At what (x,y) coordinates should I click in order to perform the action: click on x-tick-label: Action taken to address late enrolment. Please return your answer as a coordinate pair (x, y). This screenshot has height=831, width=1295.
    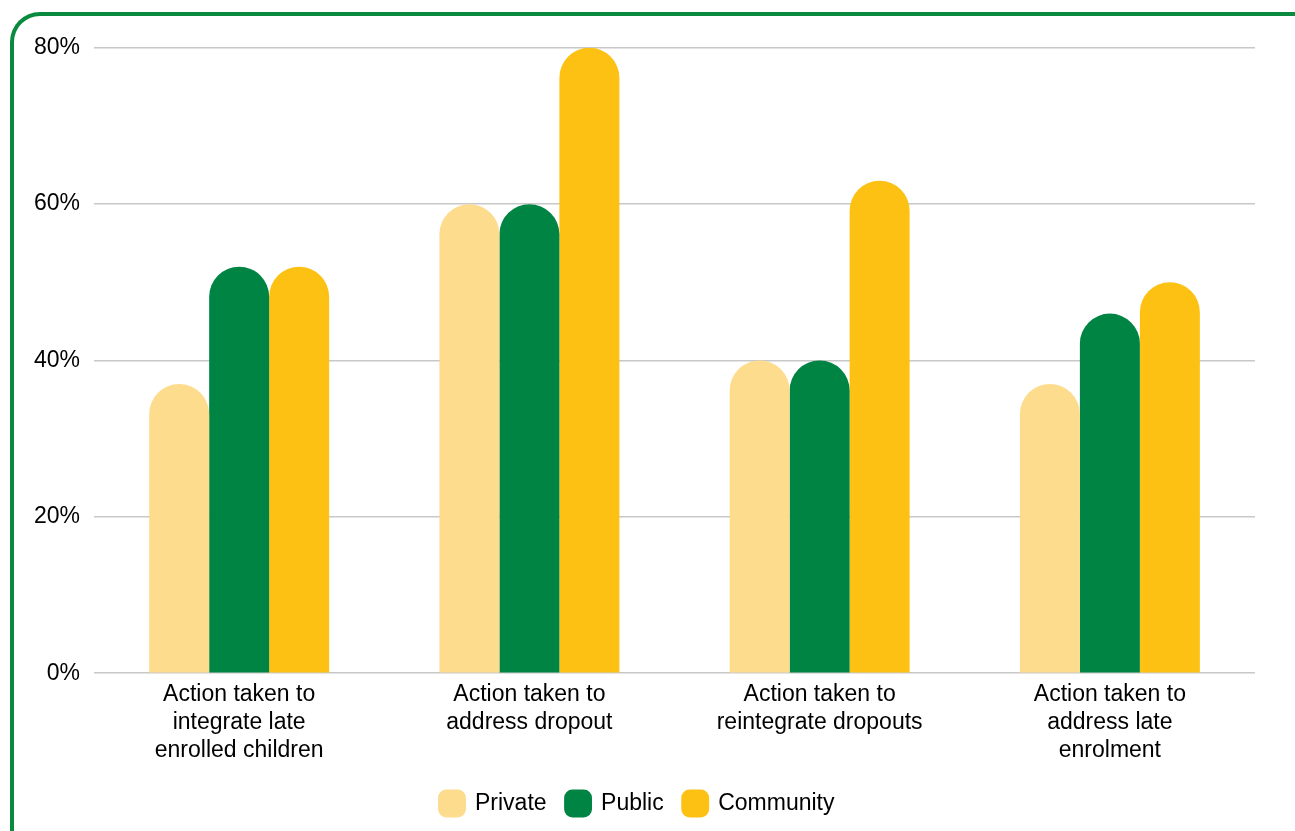
    Looking at the image, I should click on (1109, 721).